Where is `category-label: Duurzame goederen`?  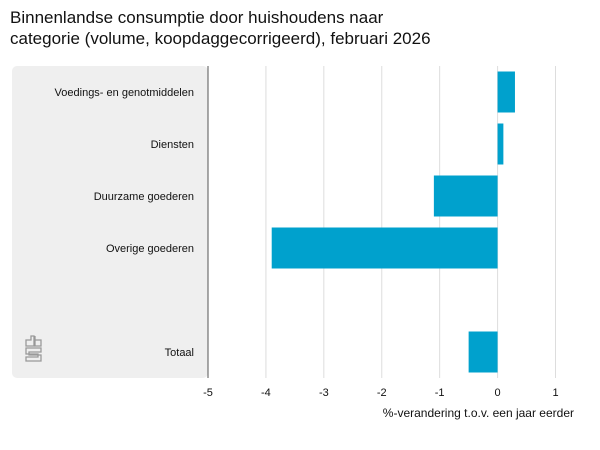 category-label: Duurzame goederen is located at coordinates (144, 197).